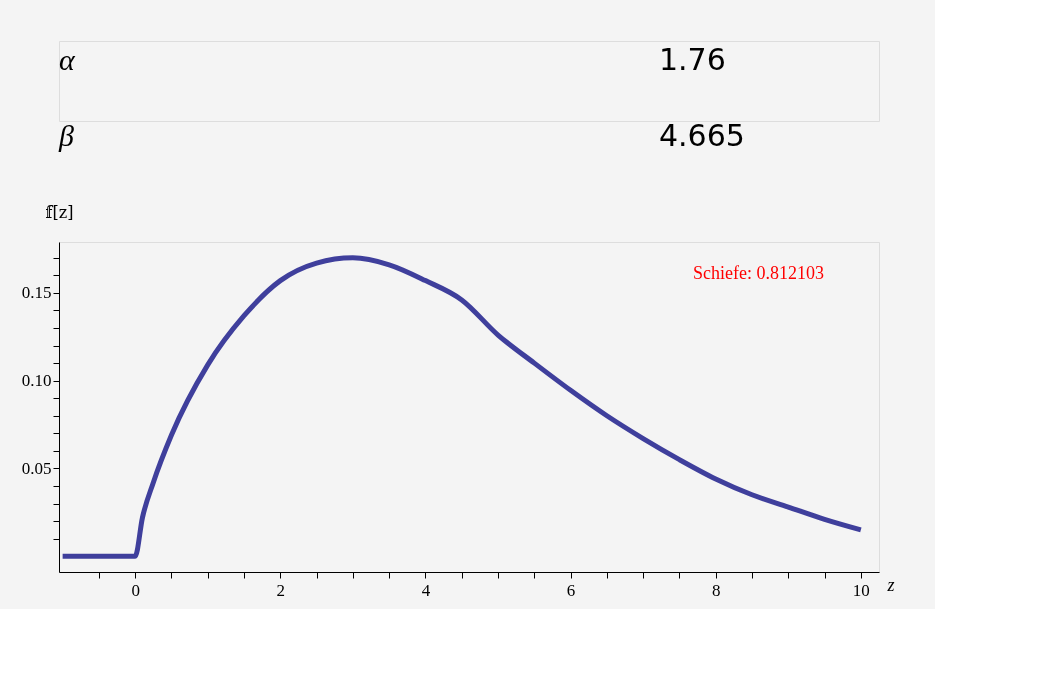 The width and height of the screenshot is (1041, 679). I want to click on text: α, so click(67, 59).